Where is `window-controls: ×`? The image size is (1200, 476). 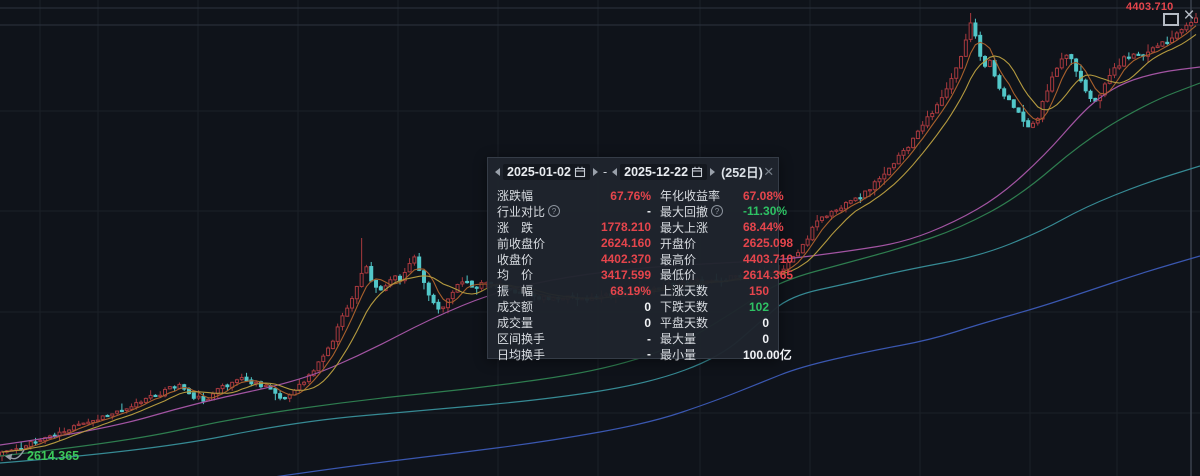
window-controls: × is located at coordinates (1180, 16).